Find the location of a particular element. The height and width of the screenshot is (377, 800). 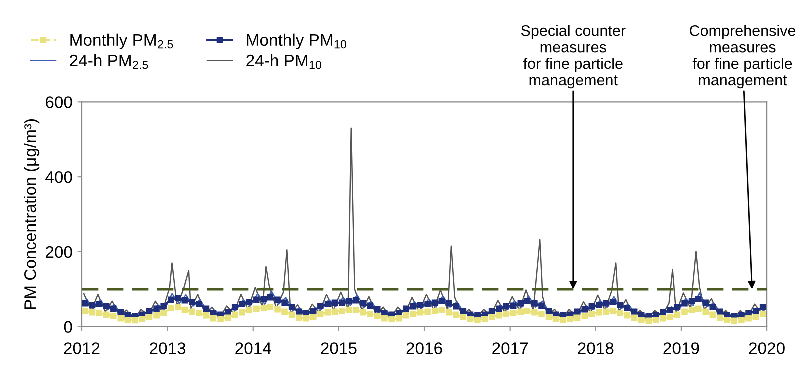

x-tick-label: 2013 is located at coordinates (168, 348).